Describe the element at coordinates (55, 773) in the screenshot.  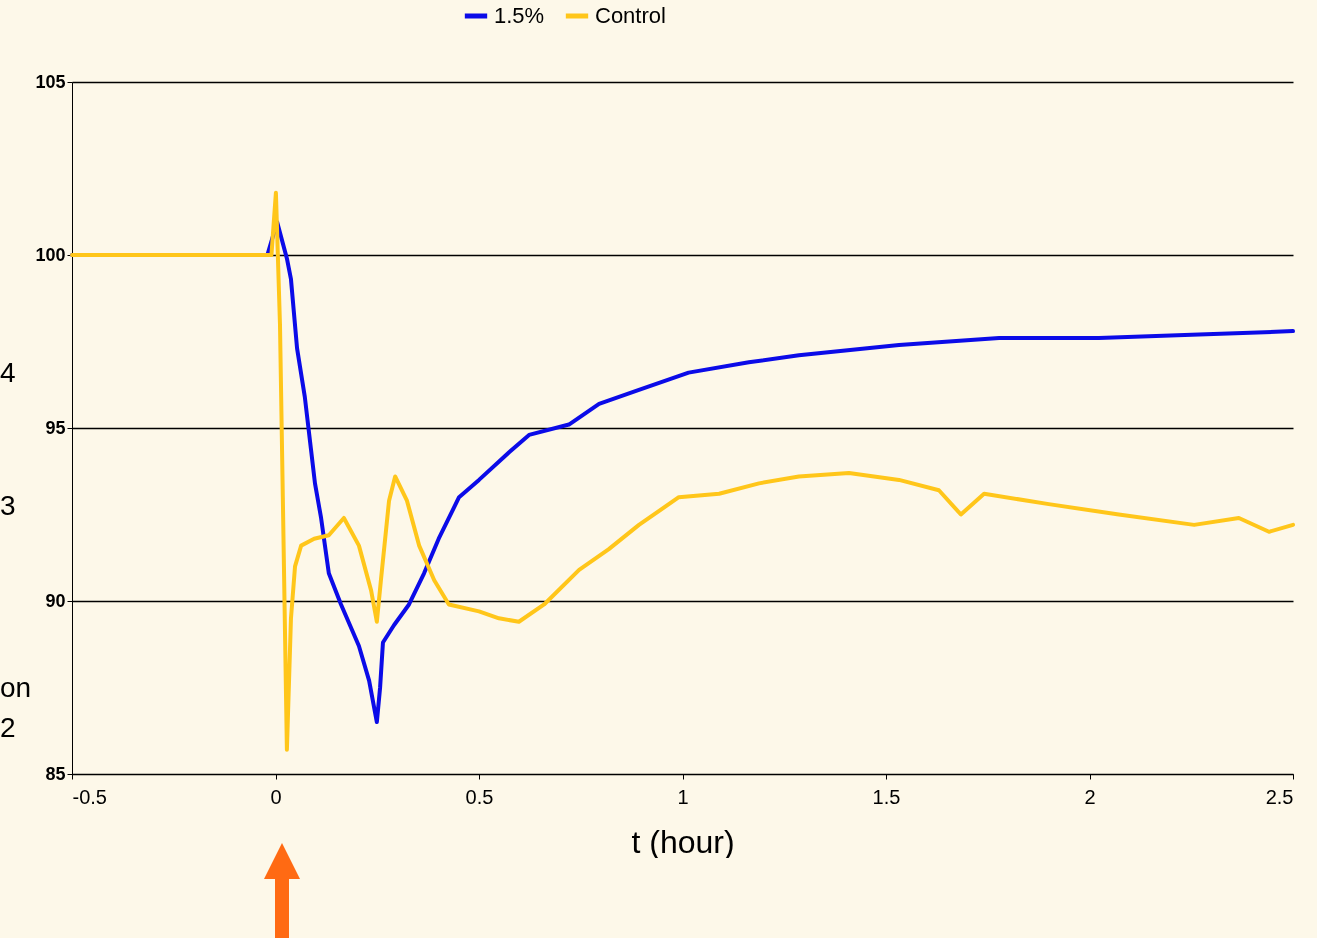
I see `y-tick-label: 85` at that location.